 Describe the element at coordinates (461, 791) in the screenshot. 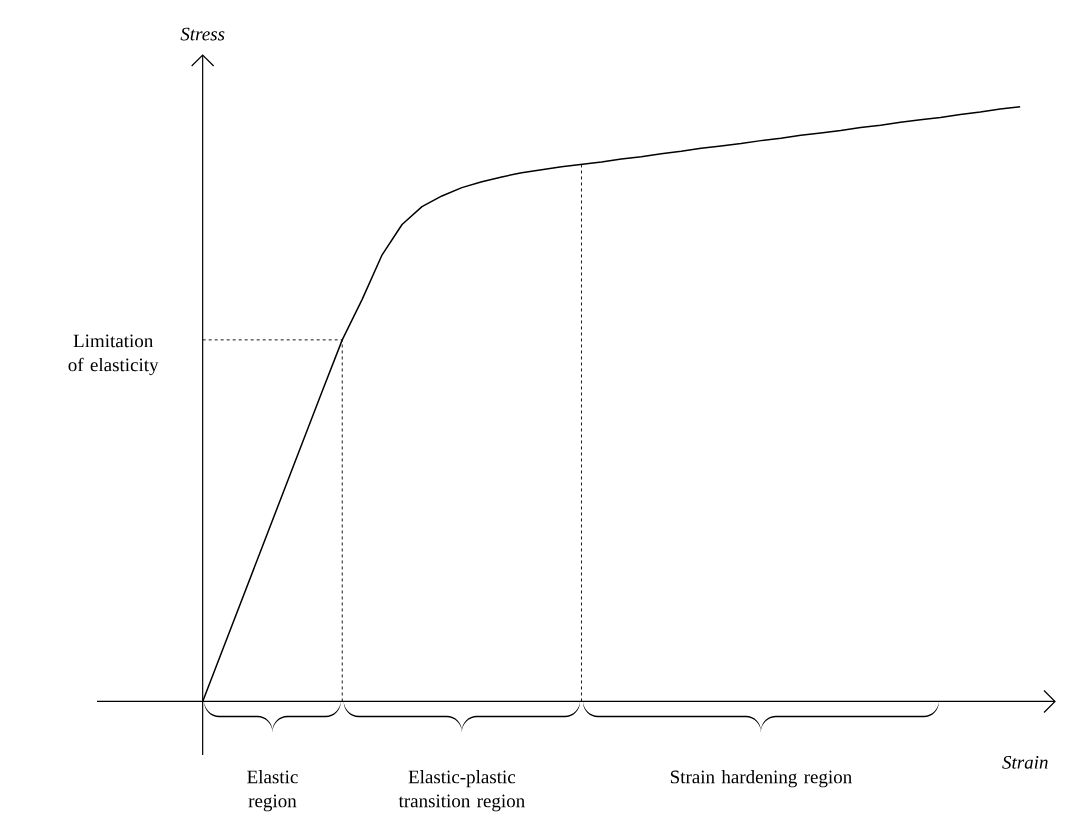

I see `text: Elastic-plastic transition region` at that location.